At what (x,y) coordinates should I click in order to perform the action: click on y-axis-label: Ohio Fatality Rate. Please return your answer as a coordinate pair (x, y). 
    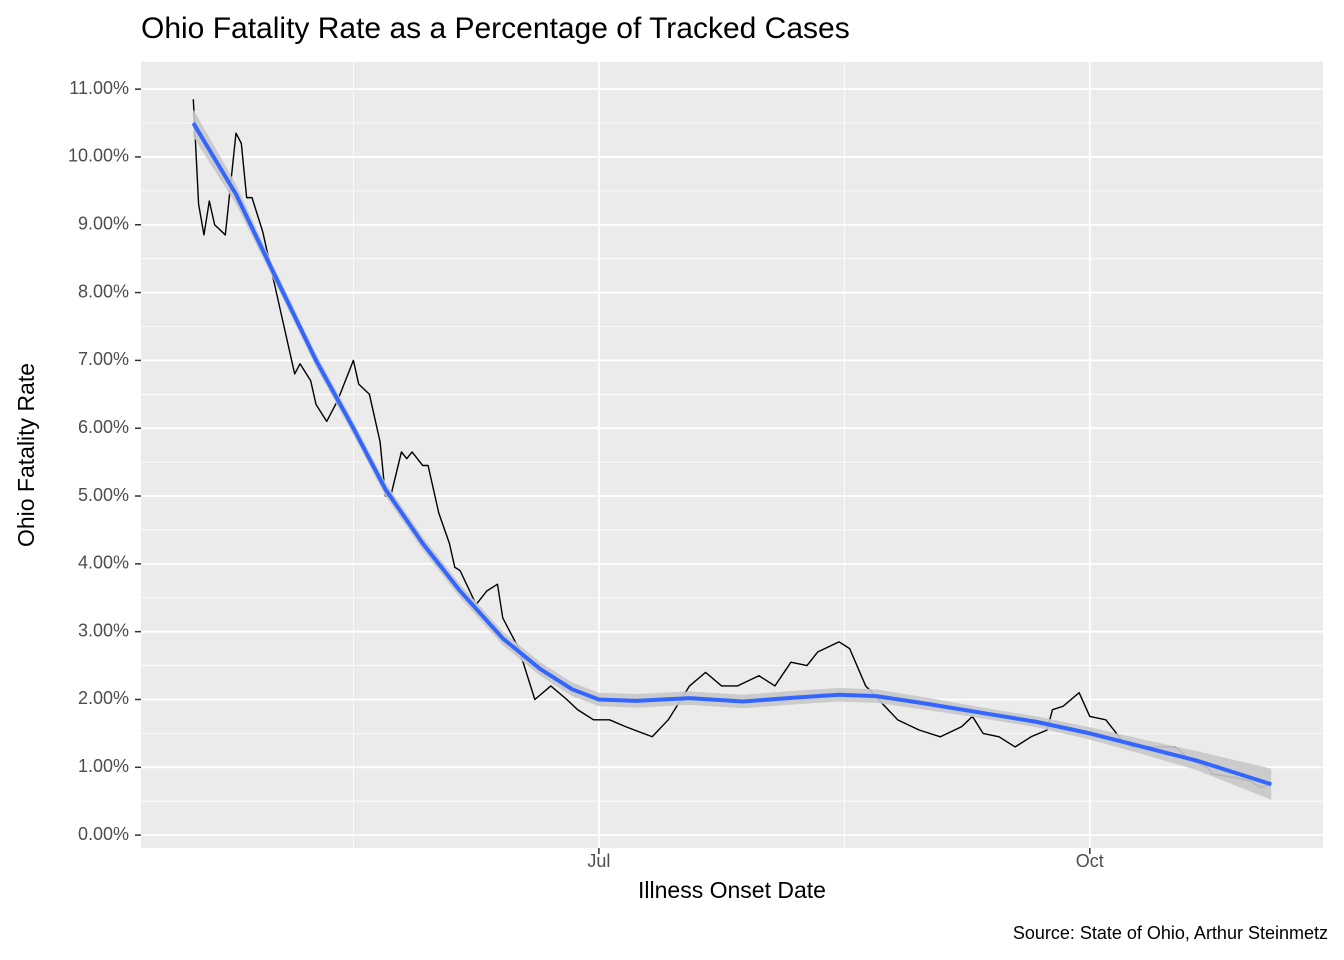
    Looking at the image, I should click on (26, 455).